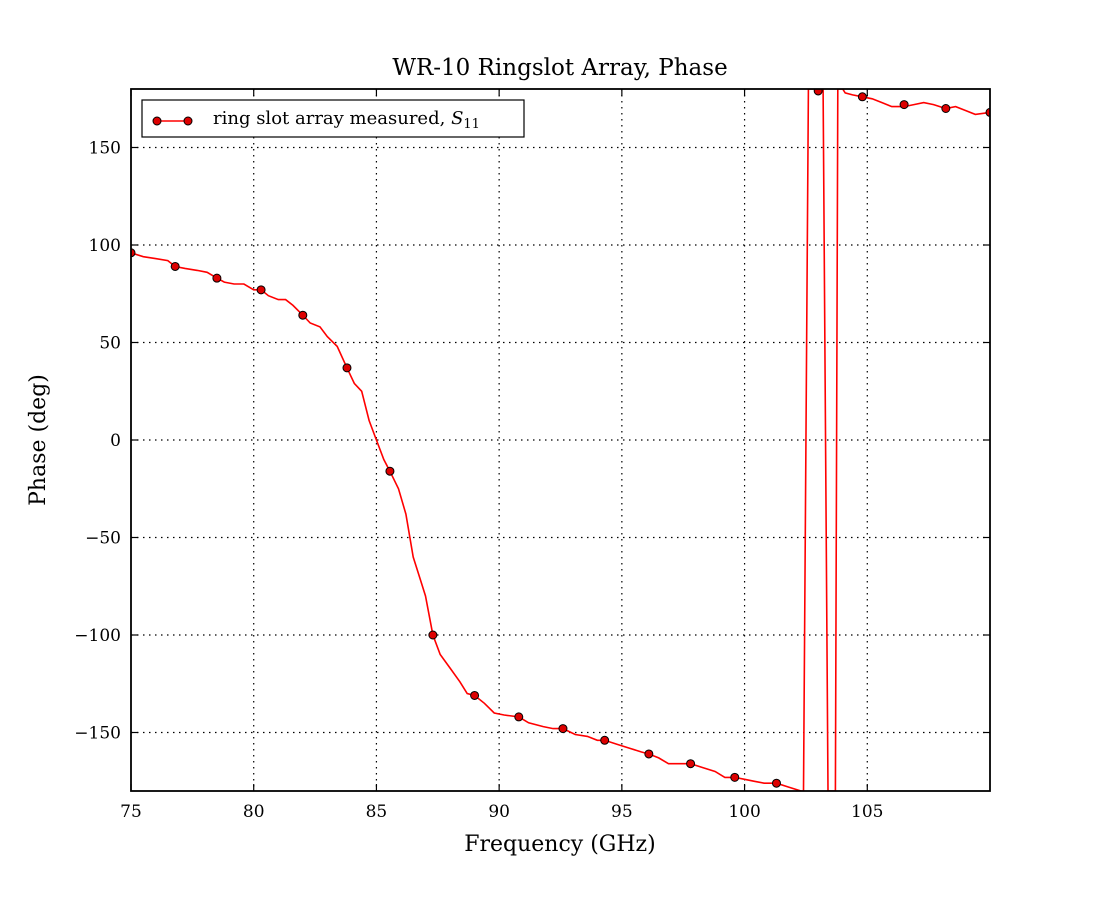 This screenshot has width=1100, height=900. I want to click on y-tick-label: 0, so click(115, 441).